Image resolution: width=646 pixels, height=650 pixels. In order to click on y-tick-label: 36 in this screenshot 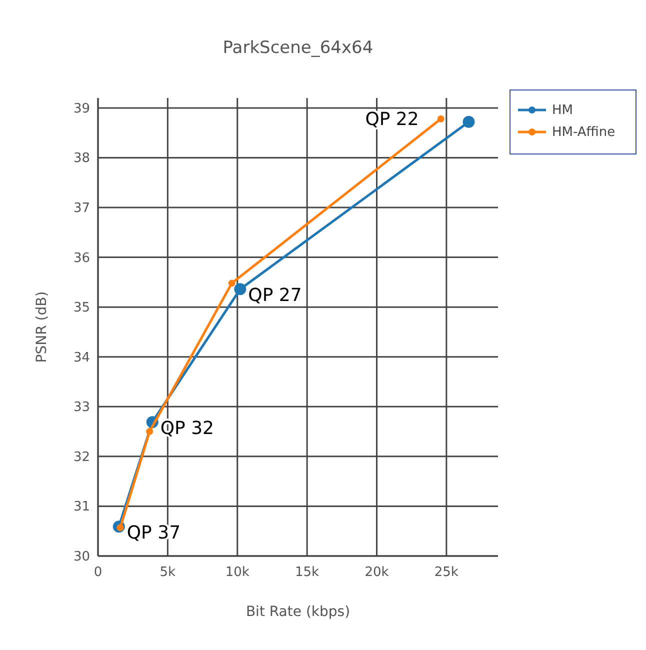, I will do `click(81, 258)`.